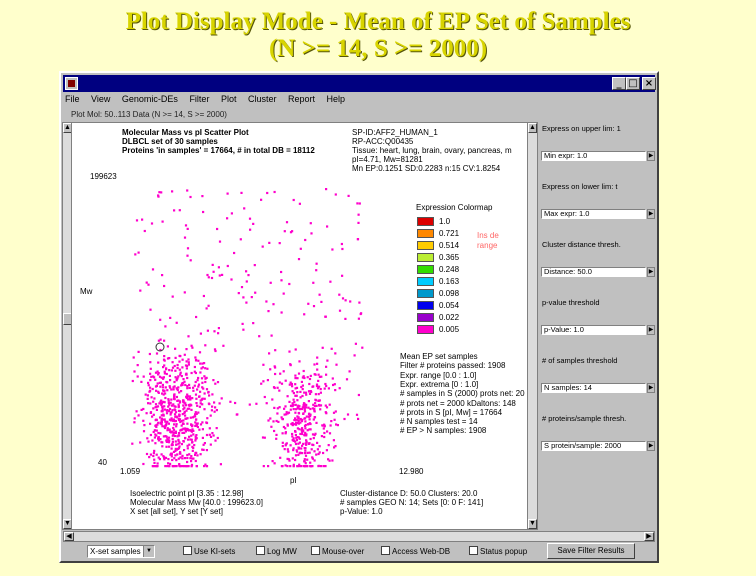 This screenshot has height=576, width=756. Describe the element at coordinates (72, 99) in the screenshot. I see `menu-file: File` at that location.